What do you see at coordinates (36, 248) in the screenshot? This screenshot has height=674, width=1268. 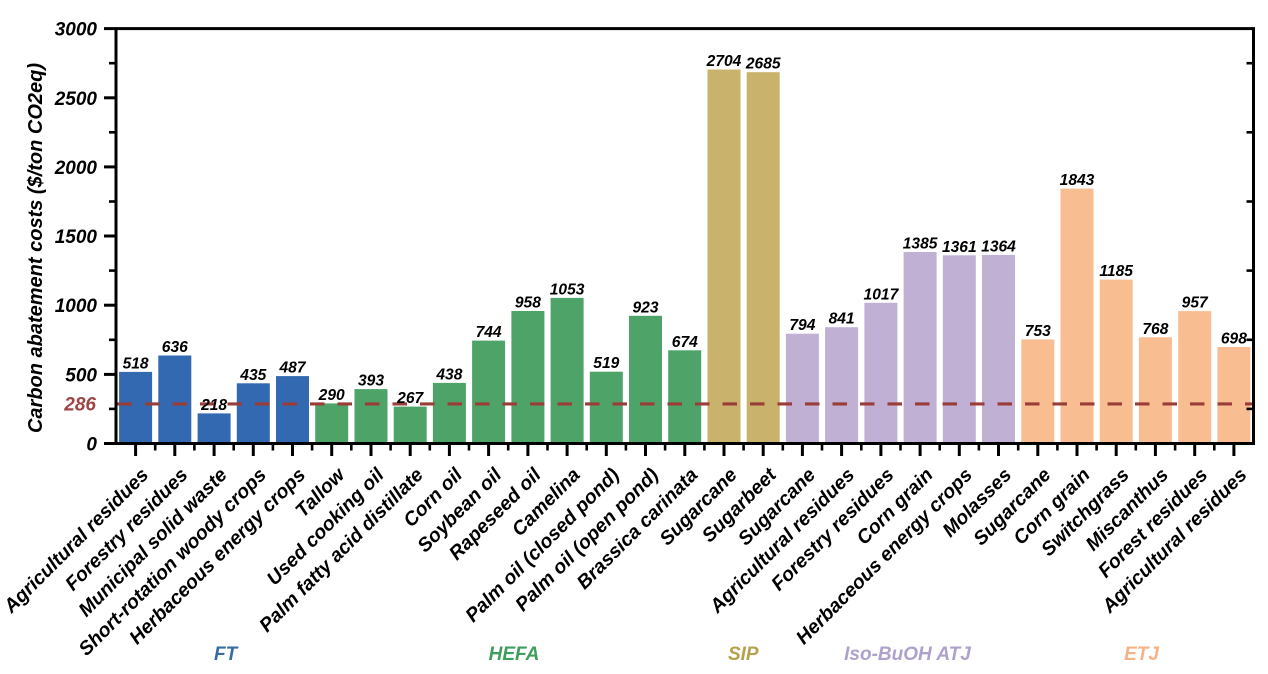 I see `svg-text:Carbon abatement costs ($/ton: Carbon abatement costs ($/ton CO2eq)` at bounding box center [36, 248].